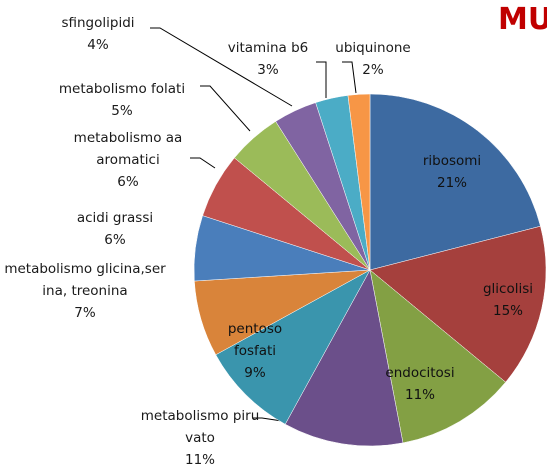 This screenshot has height=466, width=547. What do you see at coordinates (122, 111) in the screenshot?
I see `slice-value: 5%` at bounding box center [122, 111].